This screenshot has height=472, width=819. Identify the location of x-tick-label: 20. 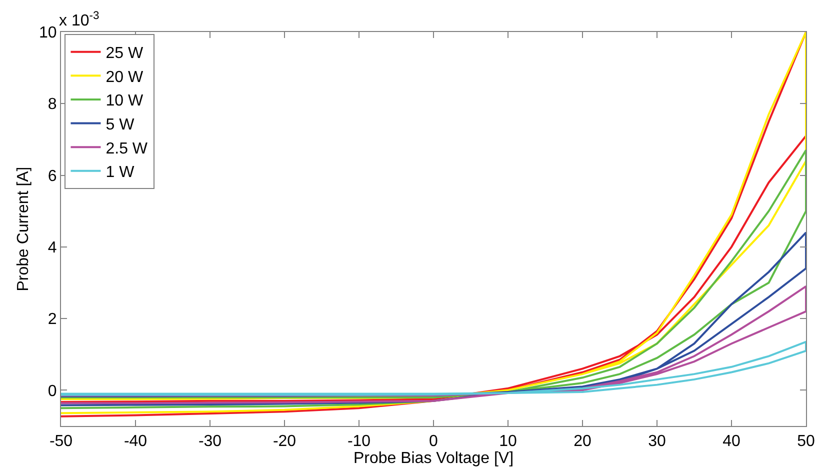
(583, 441).